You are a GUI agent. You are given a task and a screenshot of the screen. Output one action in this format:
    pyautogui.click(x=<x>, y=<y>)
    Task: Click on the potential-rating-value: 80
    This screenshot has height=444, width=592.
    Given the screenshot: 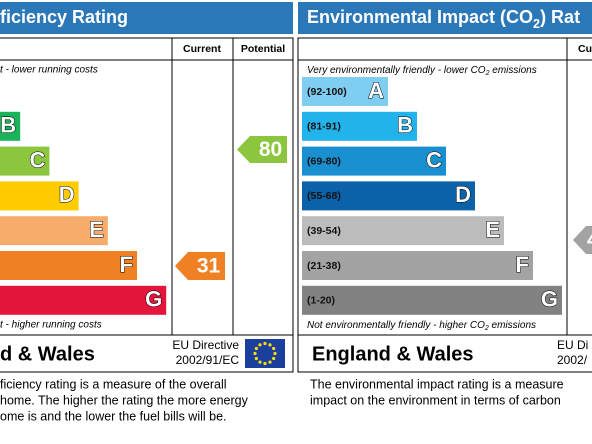 What is the action you would take?
    pyautogui.click(x=270, y=149)
    